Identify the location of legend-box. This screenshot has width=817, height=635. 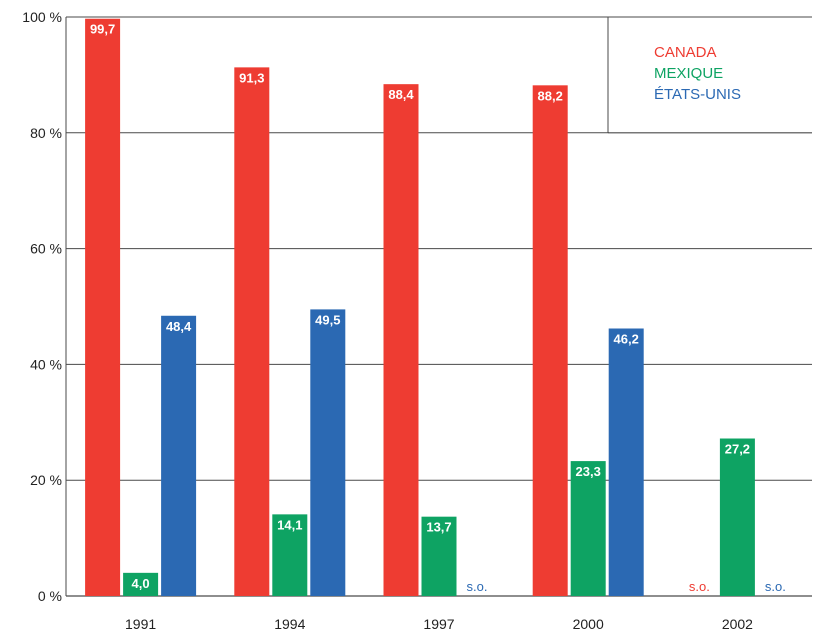
(710, 75).